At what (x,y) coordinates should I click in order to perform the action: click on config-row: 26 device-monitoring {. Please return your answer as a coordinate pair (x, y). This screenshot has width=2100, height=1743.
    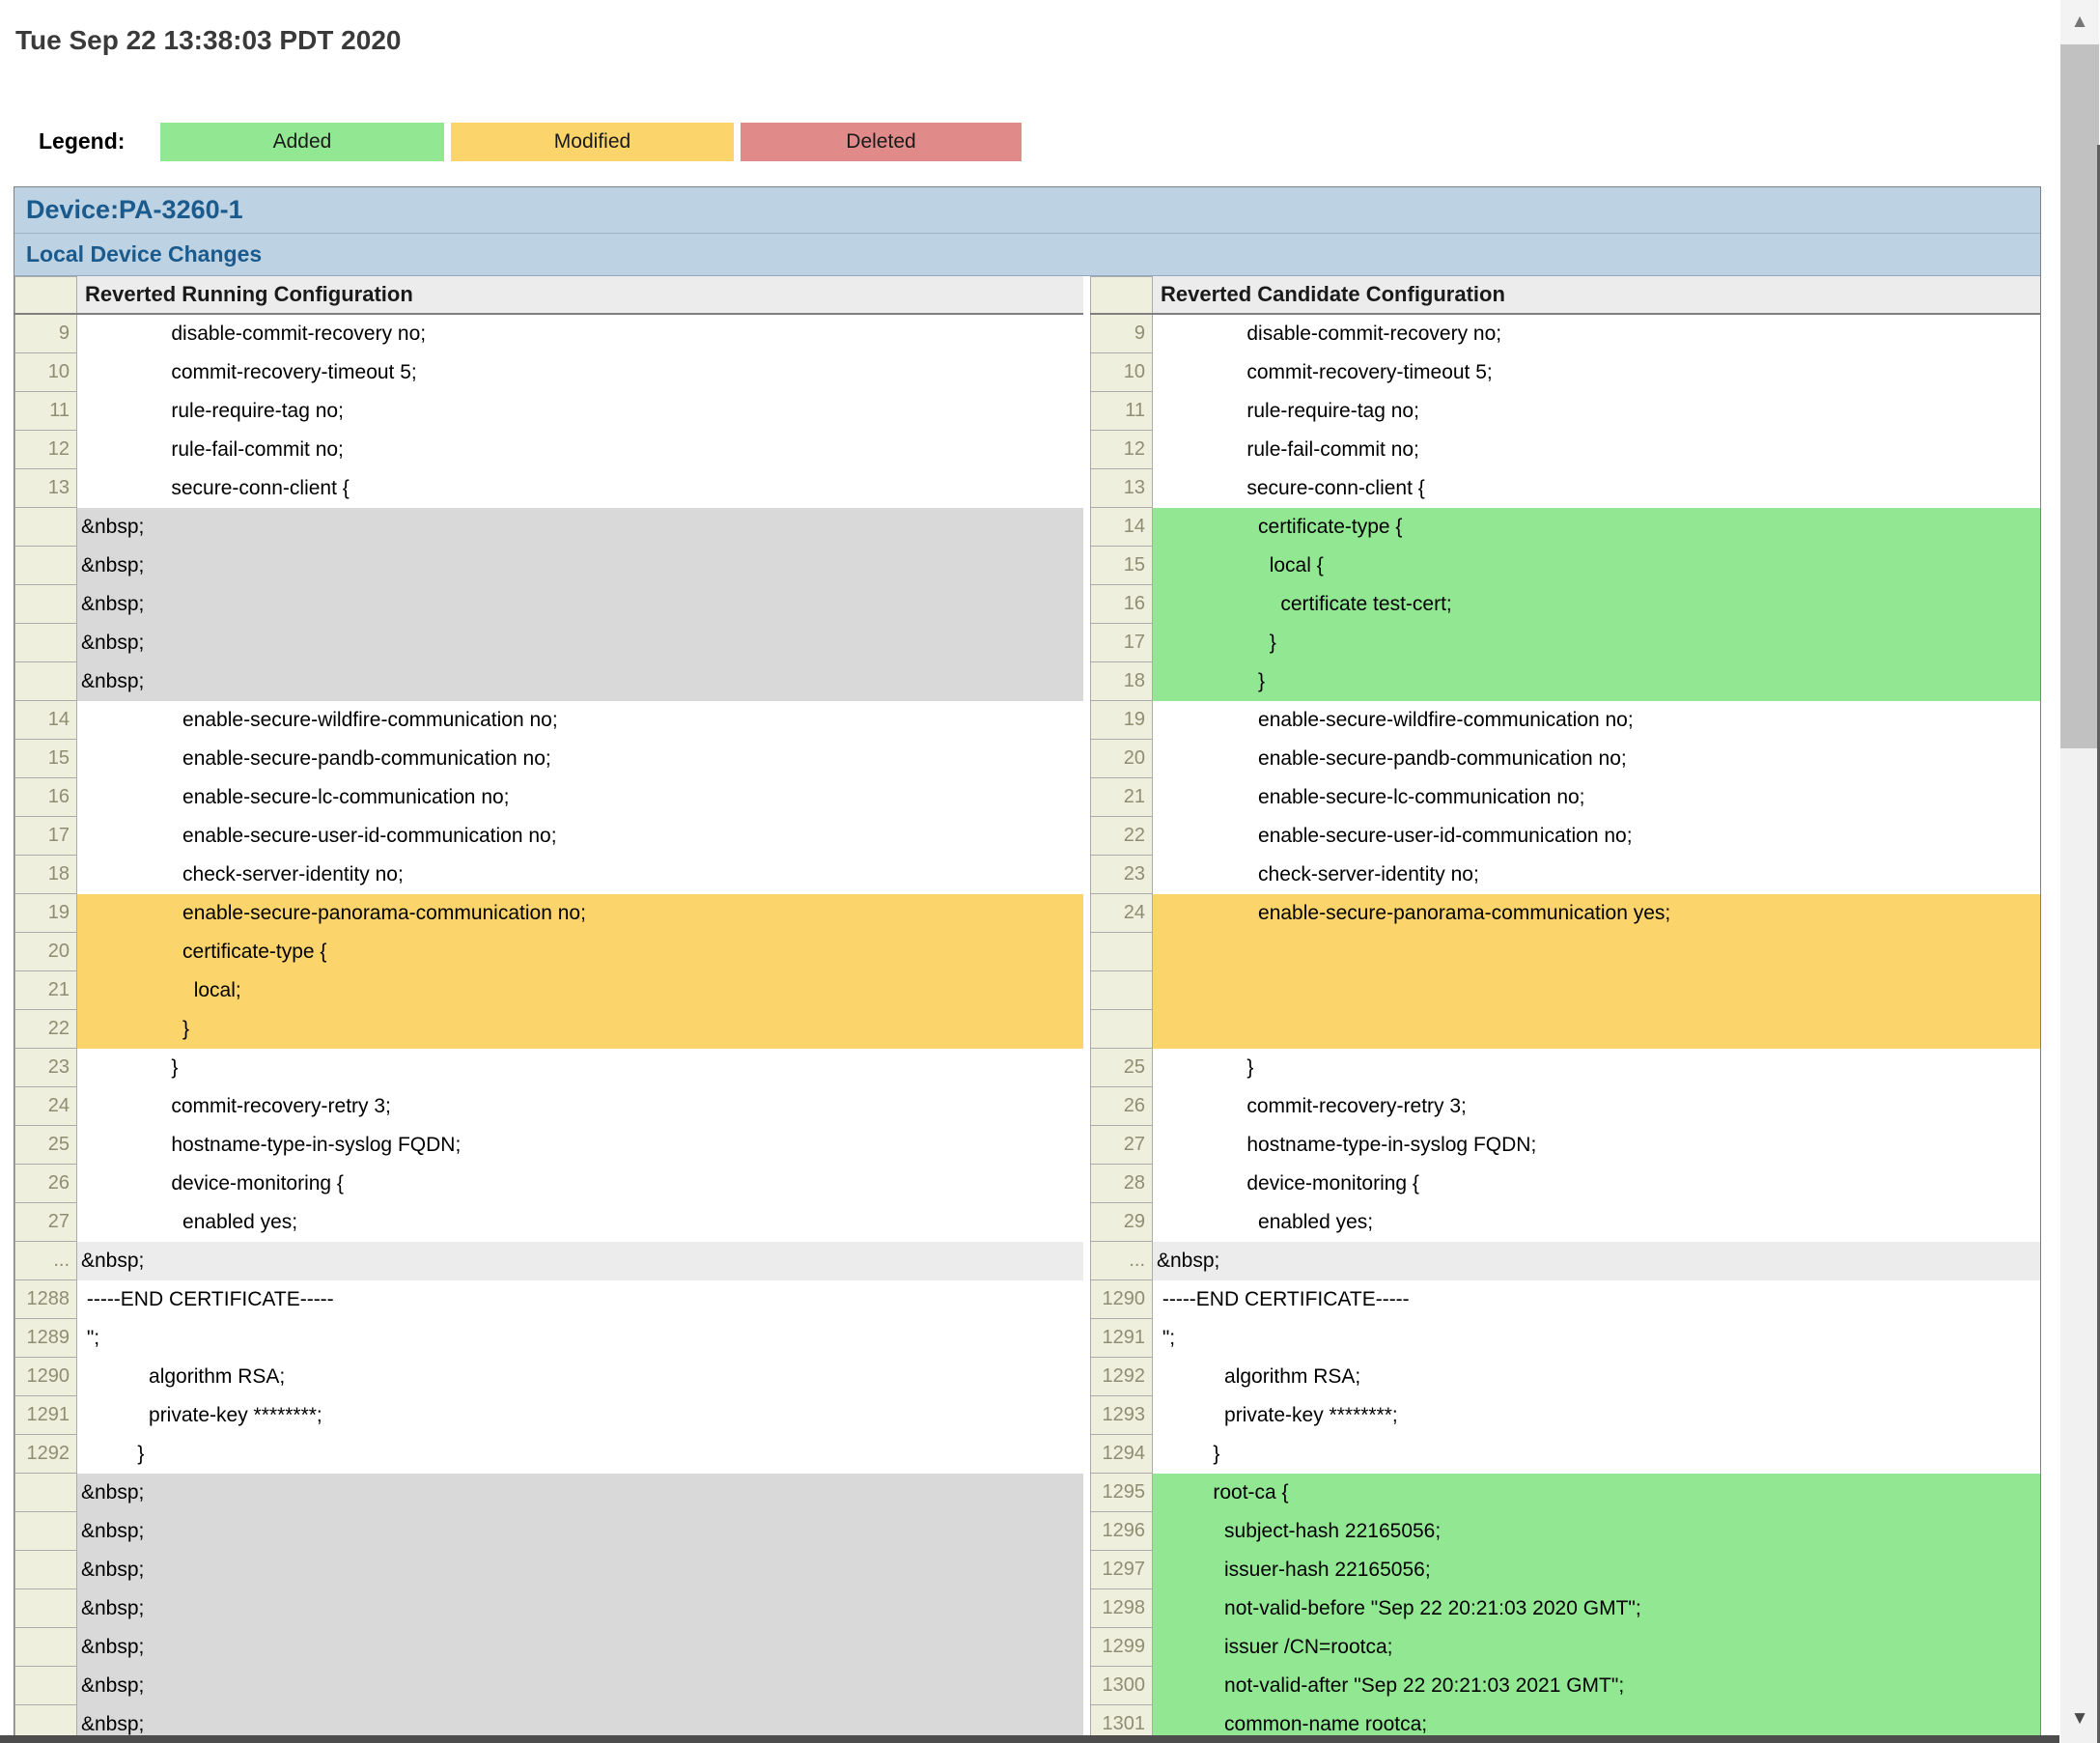
    Looking at the image, I should click on (549, 1184).